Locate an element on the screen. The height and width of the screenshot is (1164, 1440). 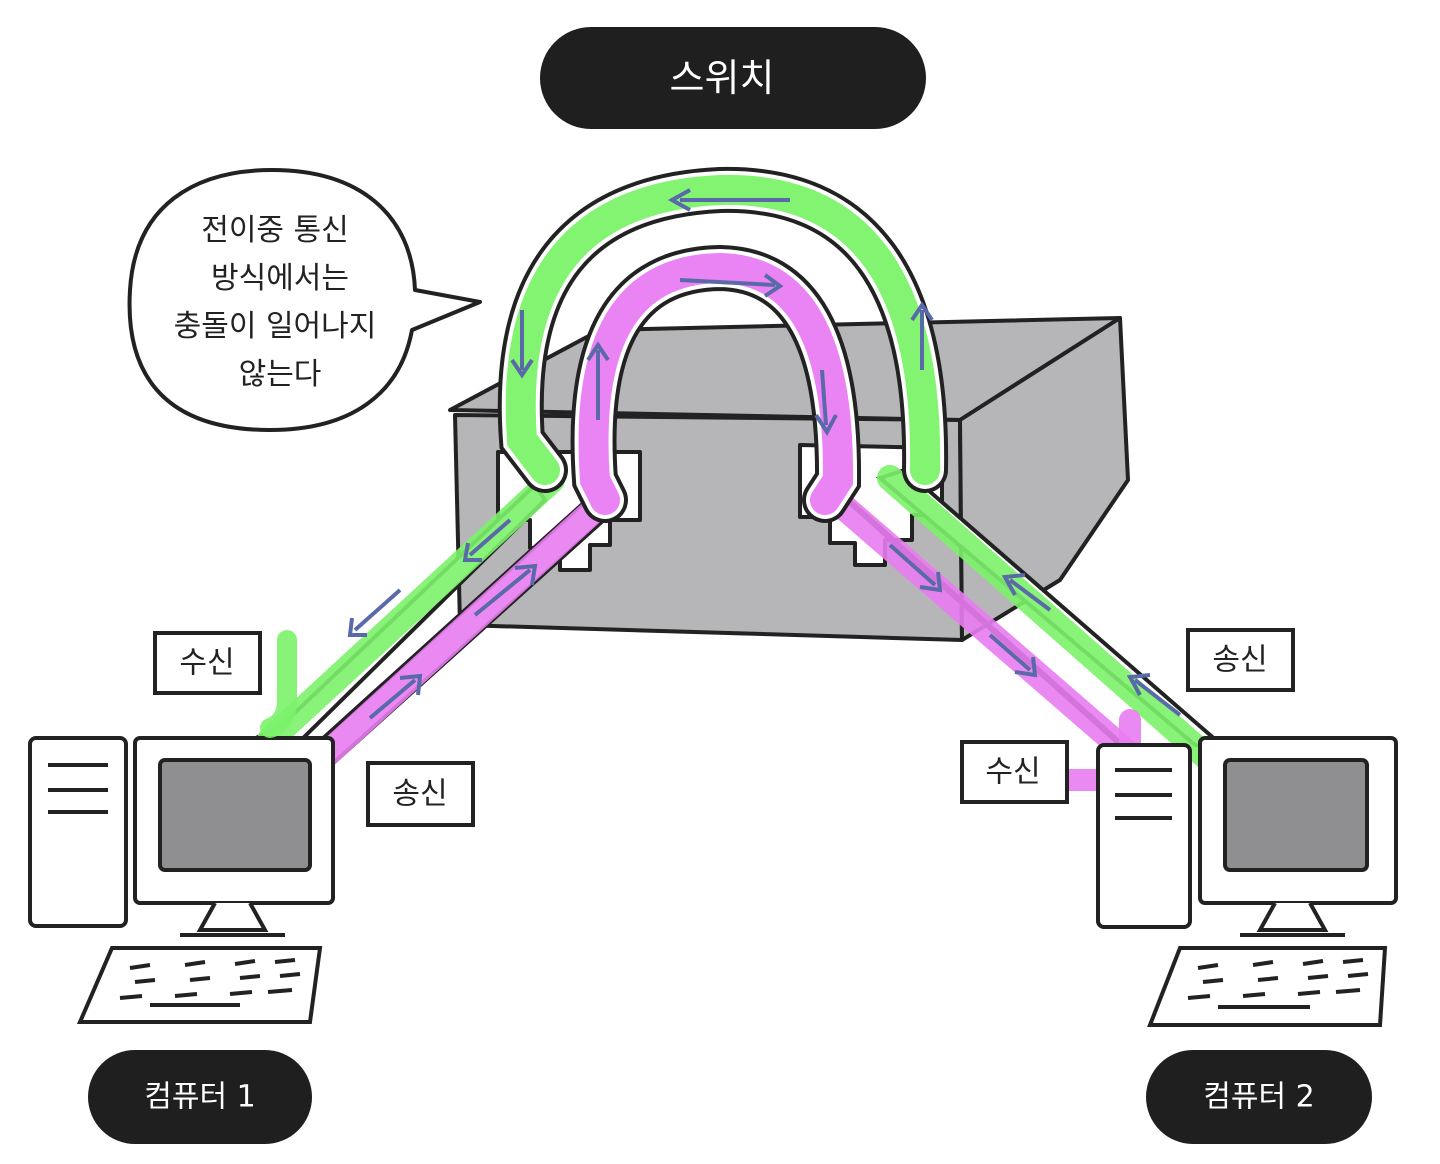
label-computer1-receive: 수신 is located at coordinates (207, 663).